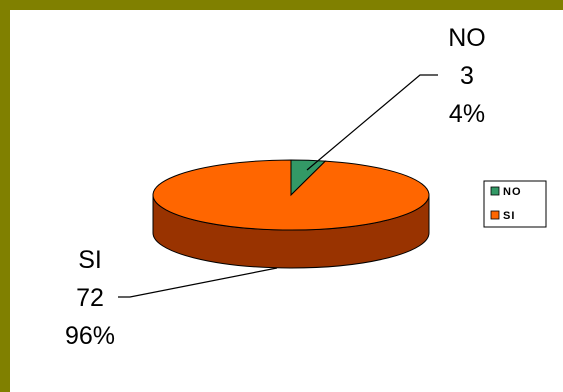  Describe the element at coordinates (90, 336) in the screenshot. I see `data-label-si-percent: 96%` at that location.